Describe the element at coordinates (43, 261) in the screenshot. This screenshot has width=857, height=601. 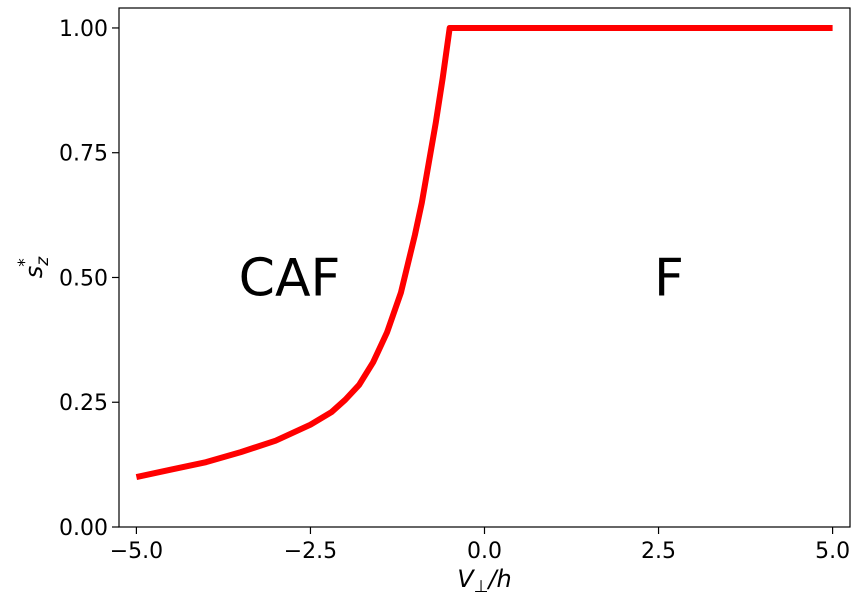
I see `y-axis-title-subscript: z` at that location.